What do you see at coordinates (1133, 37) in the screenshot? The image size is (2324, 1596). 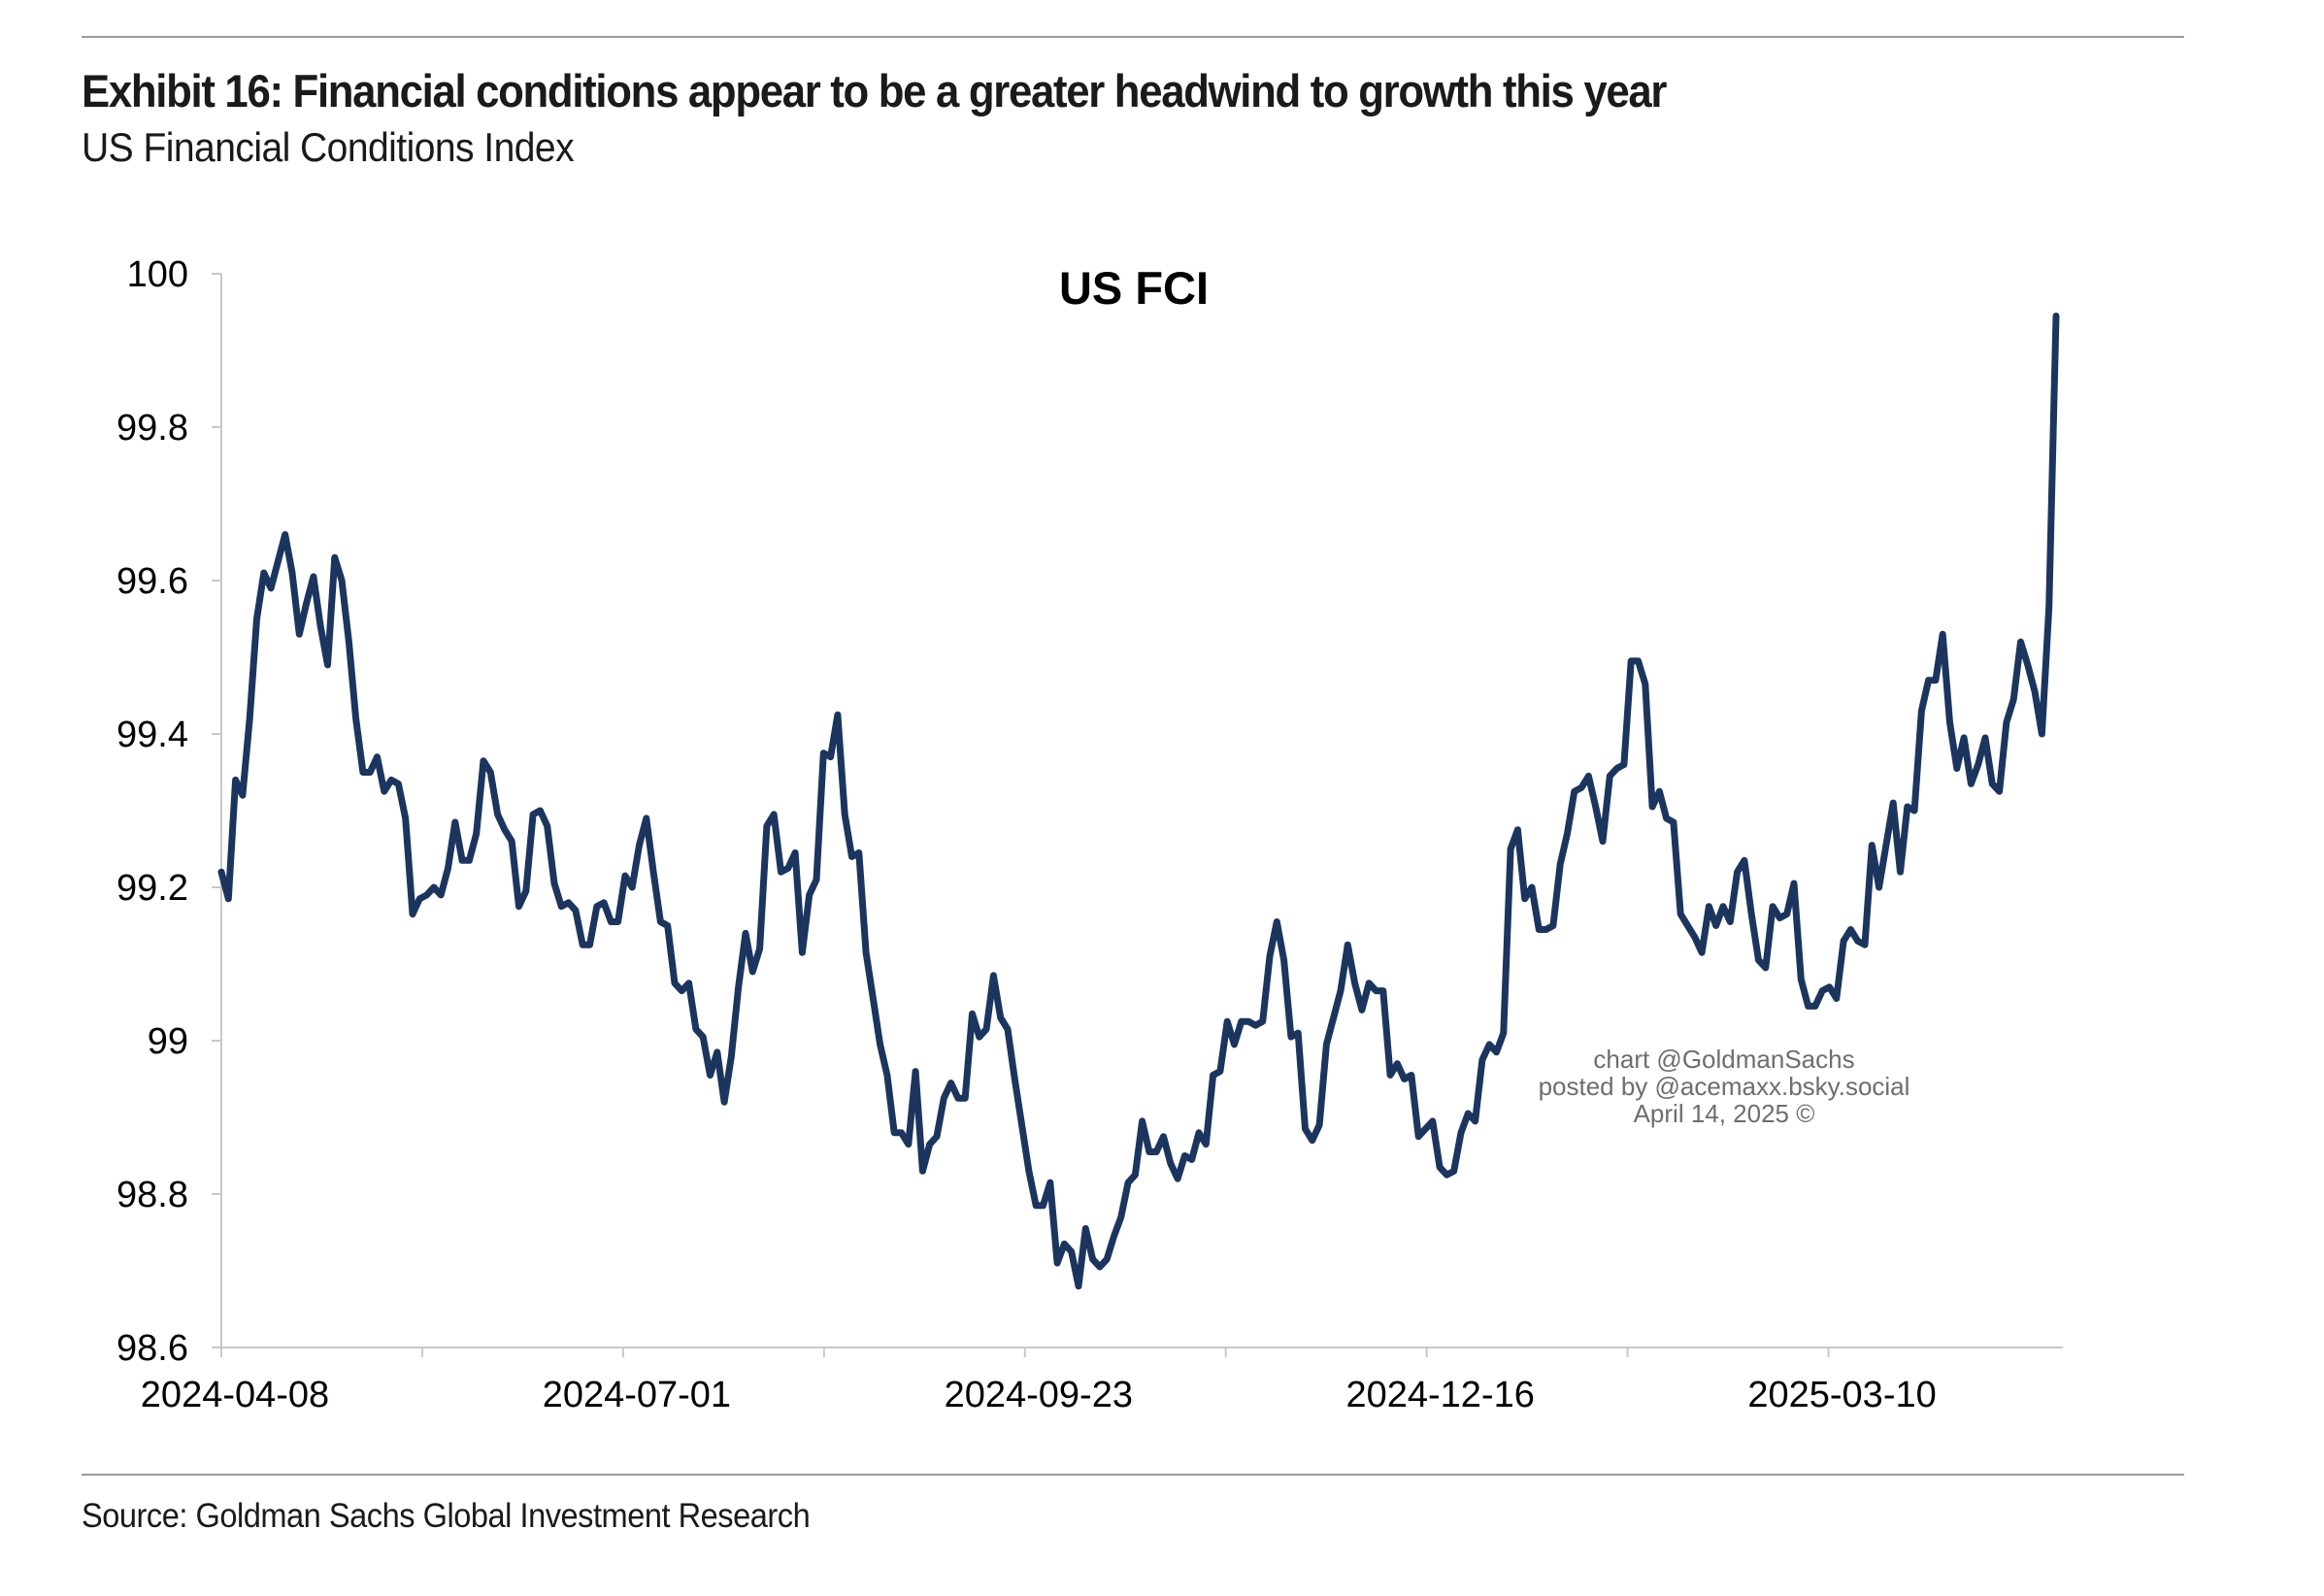 I see `top-divider` at bounding box center [1133, 37].